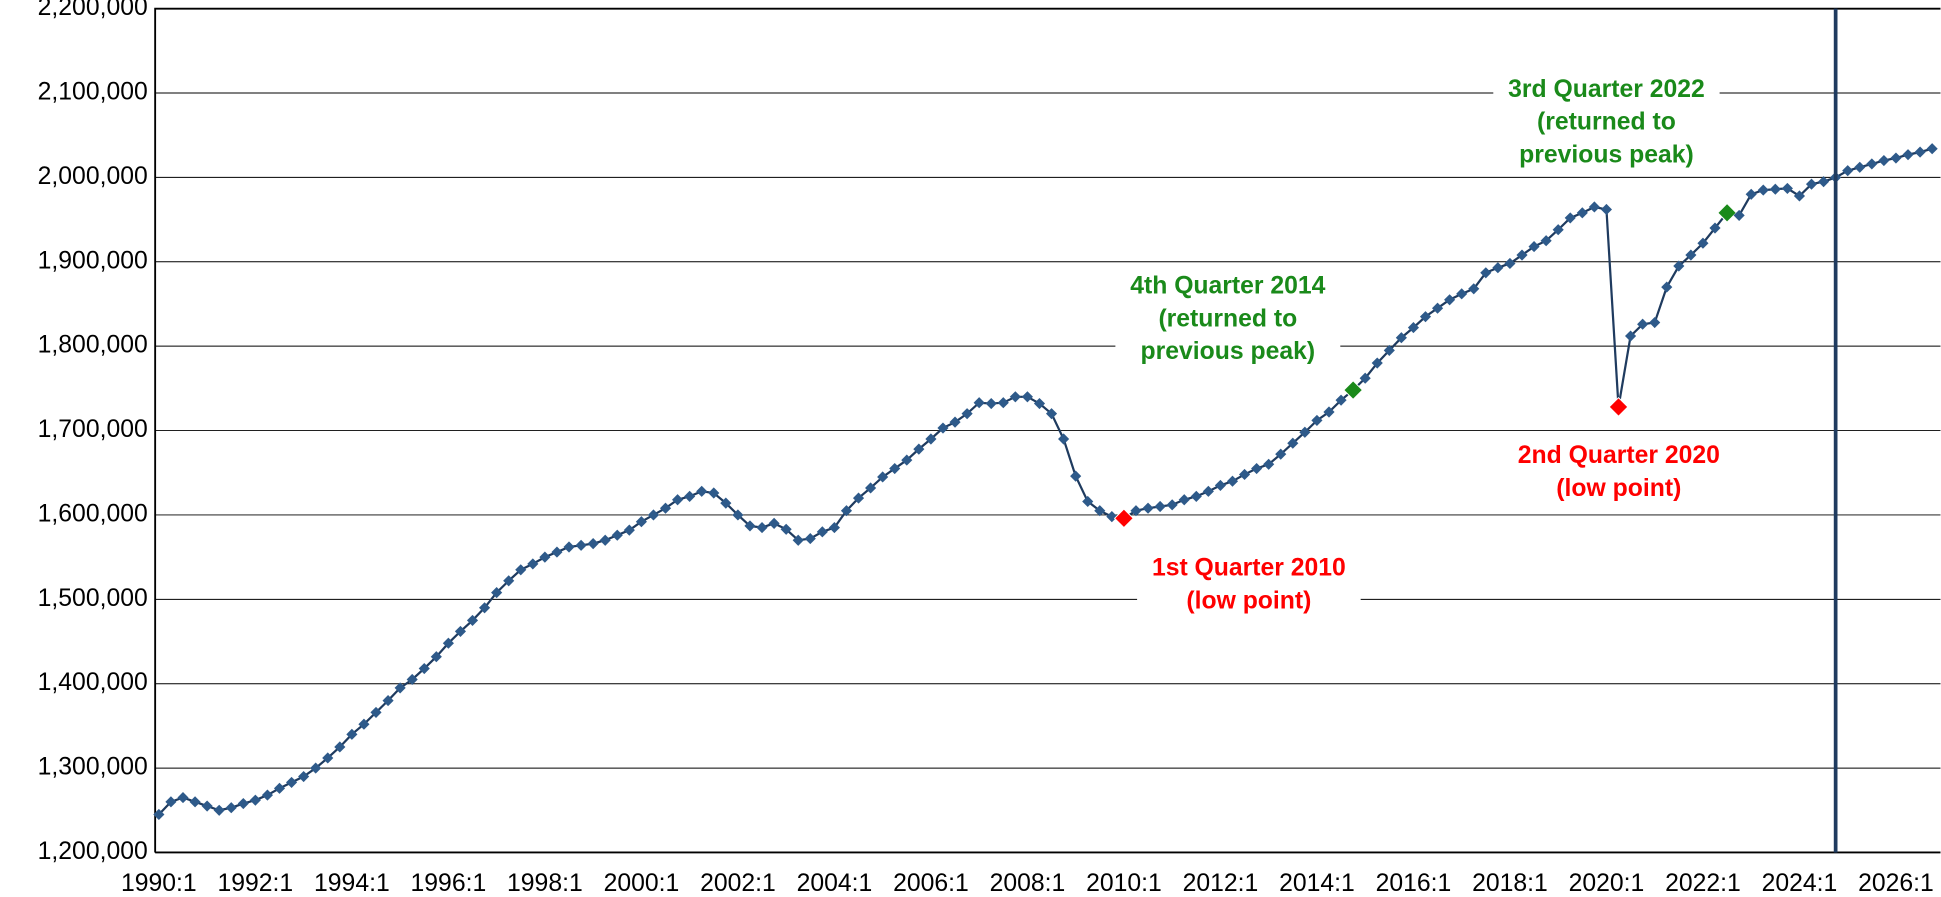 This screenshot has height=897, width=1941. What do you see at coordinates (1221, 883) in the screenshot?
I see `x-tick-label: 2012:1` at bounding box center [1221, 883].